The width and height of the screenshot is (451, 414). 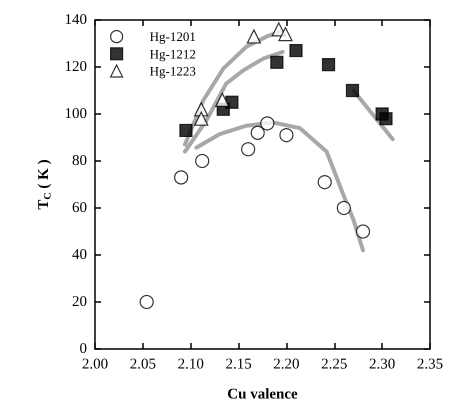 What do you see at coordinates (334, 364) in the screenshot?
I see `x-tick-label: 2.25` at bounding box center [334, 364].